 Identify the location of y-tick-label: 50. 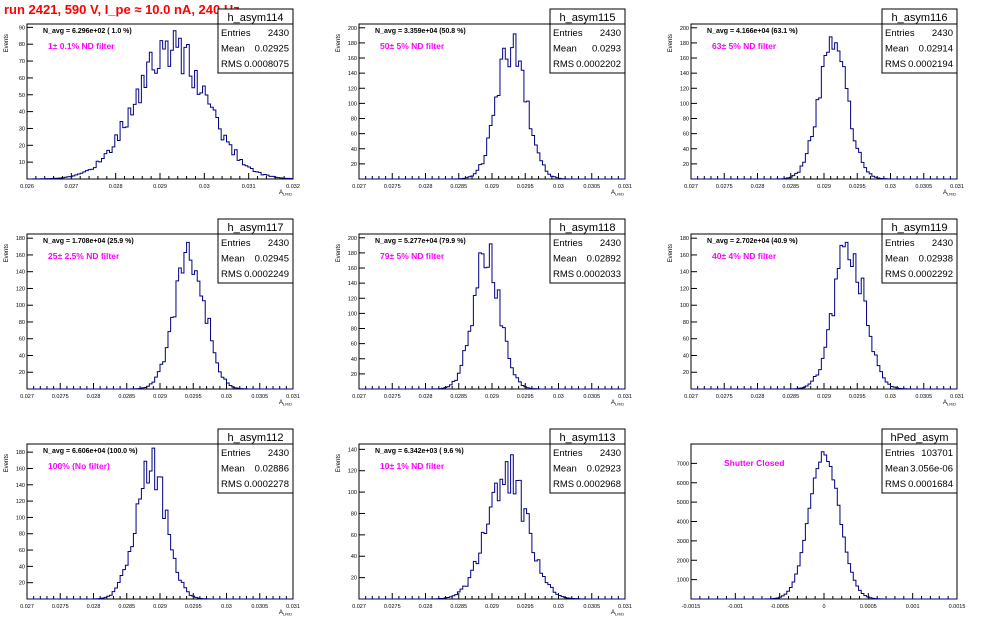
(22, 96).